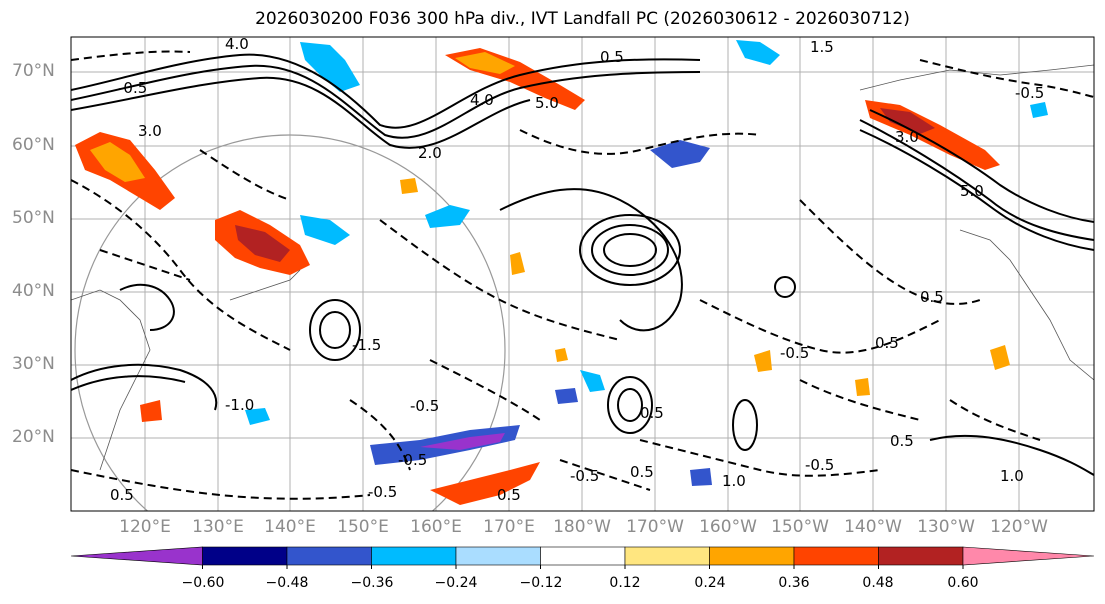  What do you see at coordinates (1019, 527) in the screenshot?
I see `lon-label: 120°W` at bounding box center [1019, 527].